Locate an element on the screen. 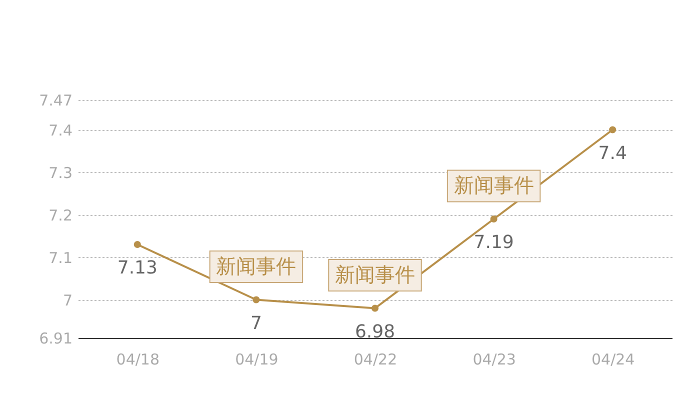 The width and height of the screenshot is (700, 400). y-tick-label: 7.4 is located at coordinates (60, 130).